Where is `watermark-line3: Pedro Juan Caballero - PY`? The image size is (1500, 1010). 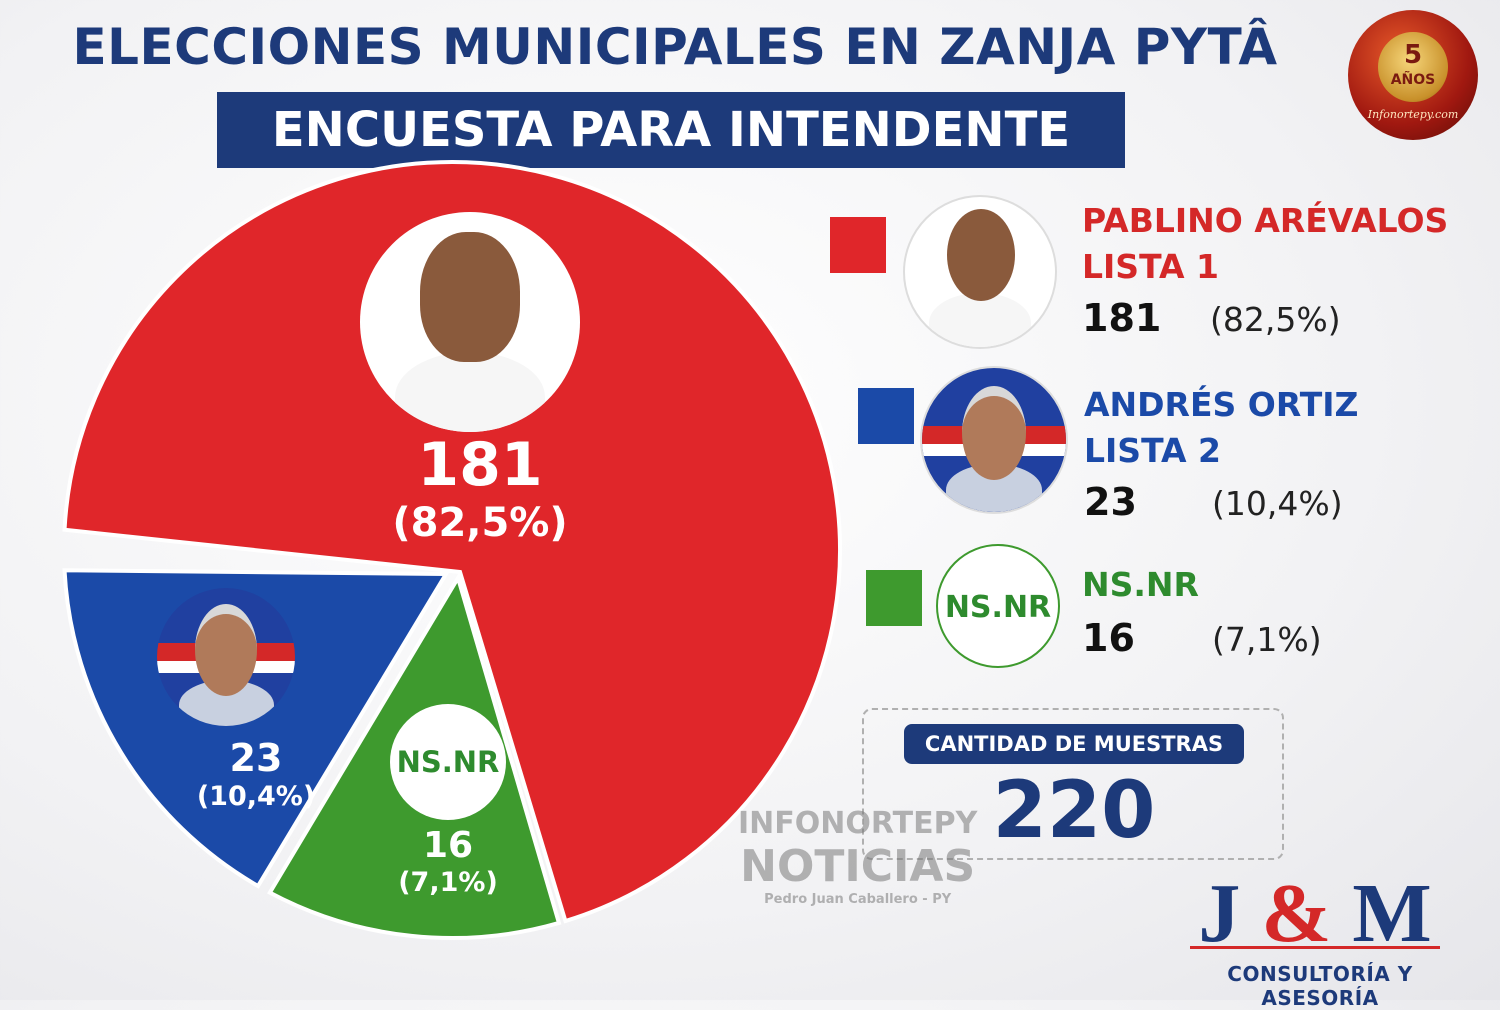 watermark-line3: Pedro Juan Caballero - PY is located at coordinates (858, 899).